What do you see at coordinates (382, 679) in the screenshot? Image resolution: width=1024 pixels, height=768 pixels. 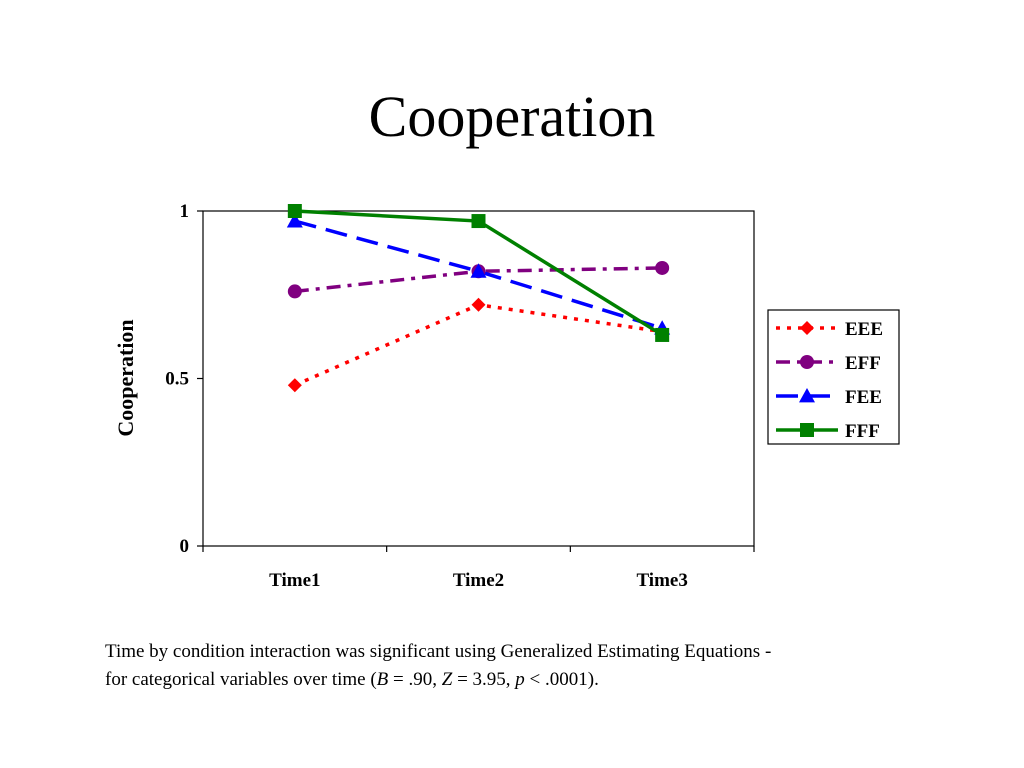 I see `caption-b-label: B` at bounding box center [382, 679].